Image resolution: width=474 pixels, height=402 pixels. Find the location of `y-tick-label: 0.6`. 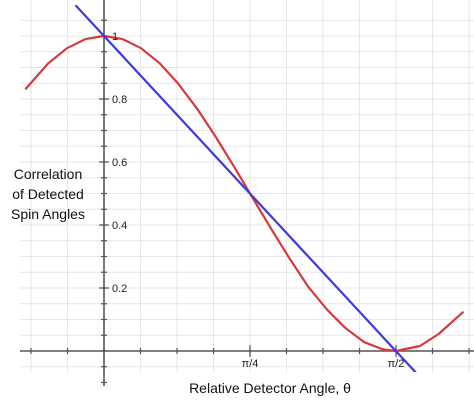

y-tick-label: 0.6 is located at coordinates (119, 163).